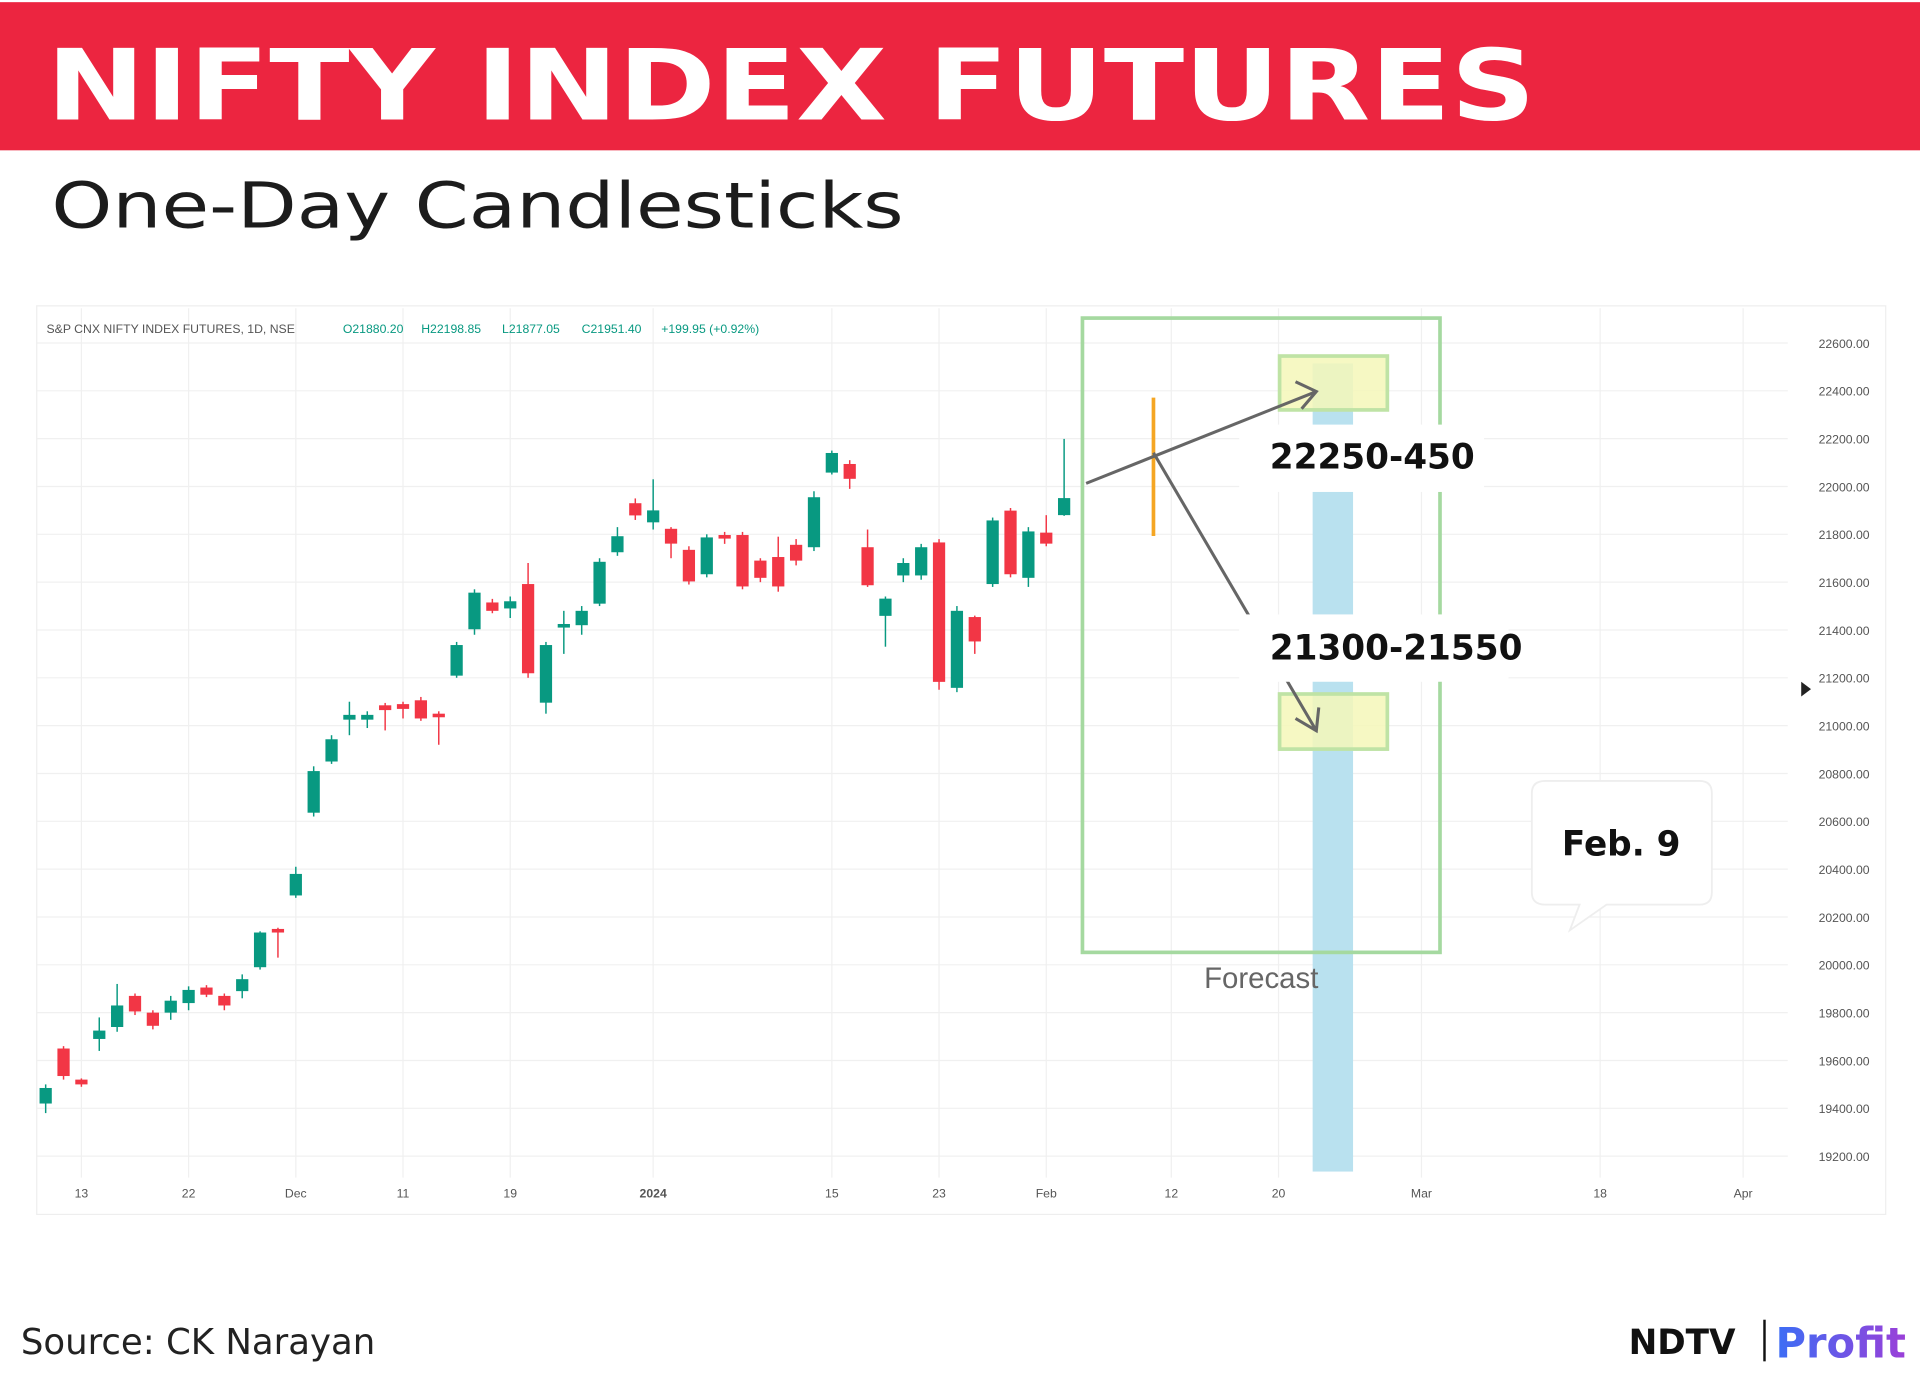 The width and height of the screenshot is (1920, 1388). What do you see at coordinates (1844, 344) in the screenshot?
I see `y-tick-label: 22600.00` at bounding box center [1844, 344].